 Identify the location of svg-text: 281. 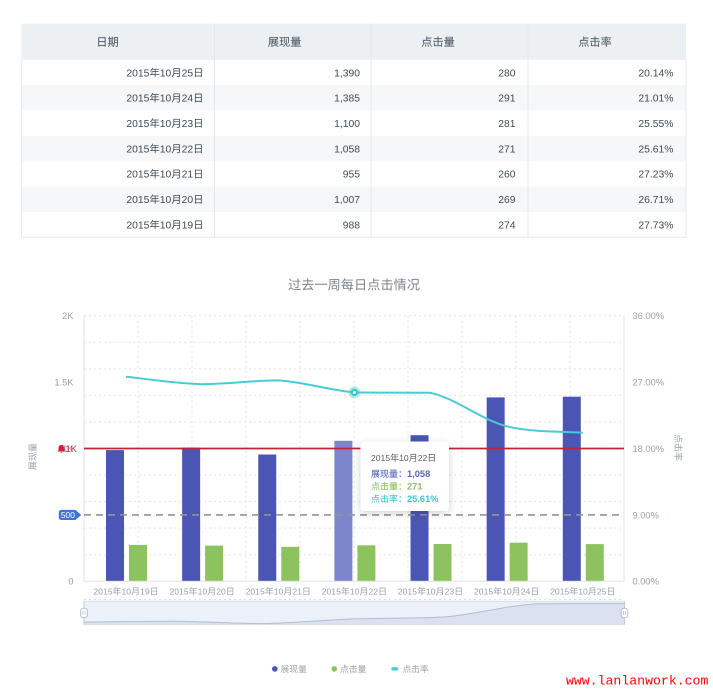
(507, 124).